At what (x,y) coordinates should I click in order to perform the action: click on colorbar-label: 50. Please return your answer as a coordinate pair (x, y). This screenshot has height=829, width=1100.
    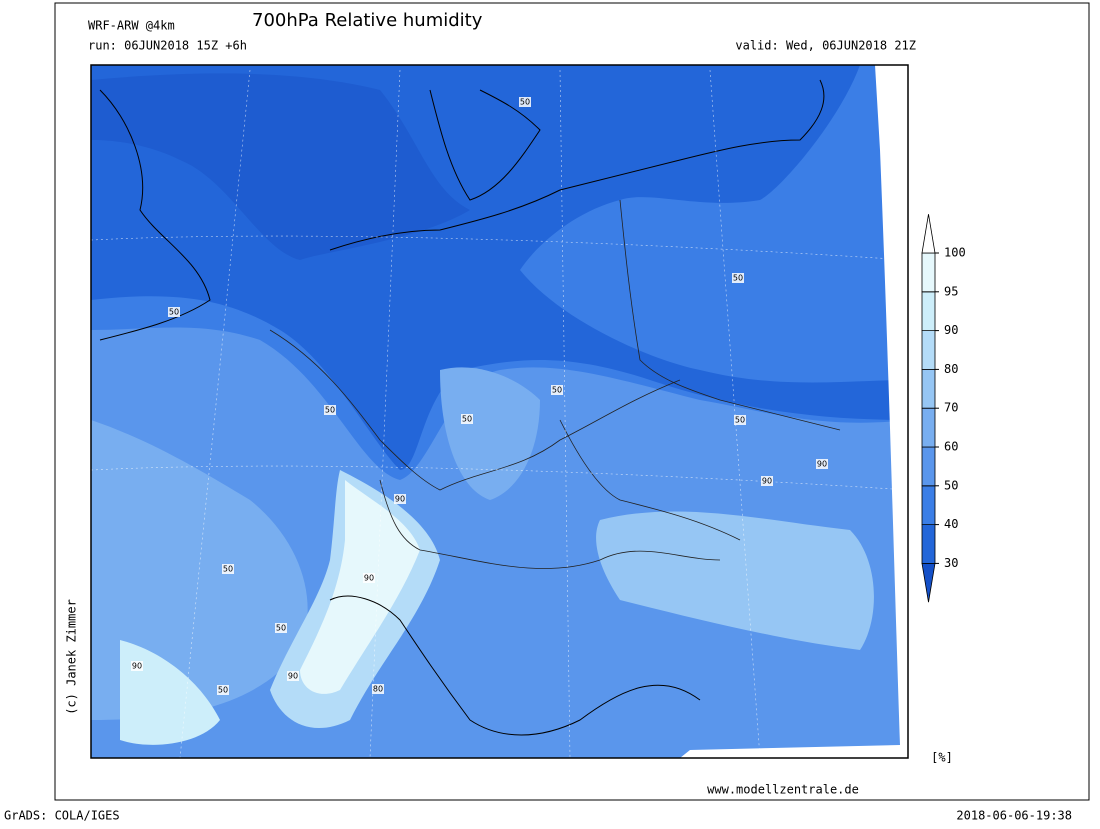
    Looking at the image, I should click on (951, 485).